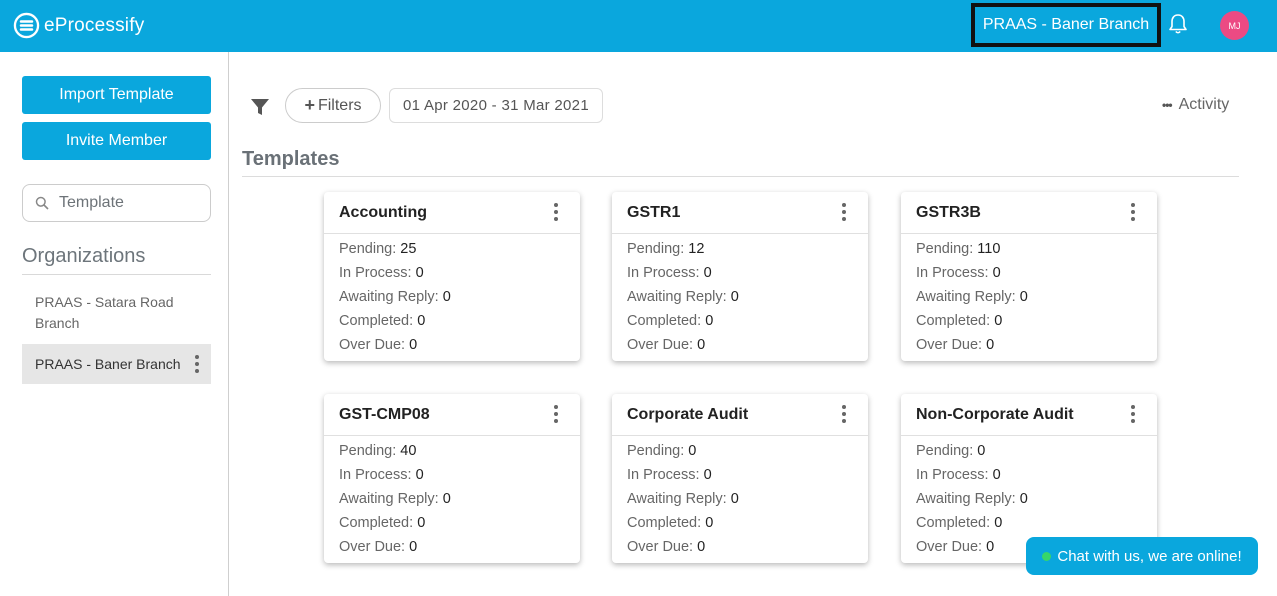 The image size is (1277, 596). Describe the element at coordinates (84, 256) in the screenshot. I see `organizations-heading: Organizations` at that location.